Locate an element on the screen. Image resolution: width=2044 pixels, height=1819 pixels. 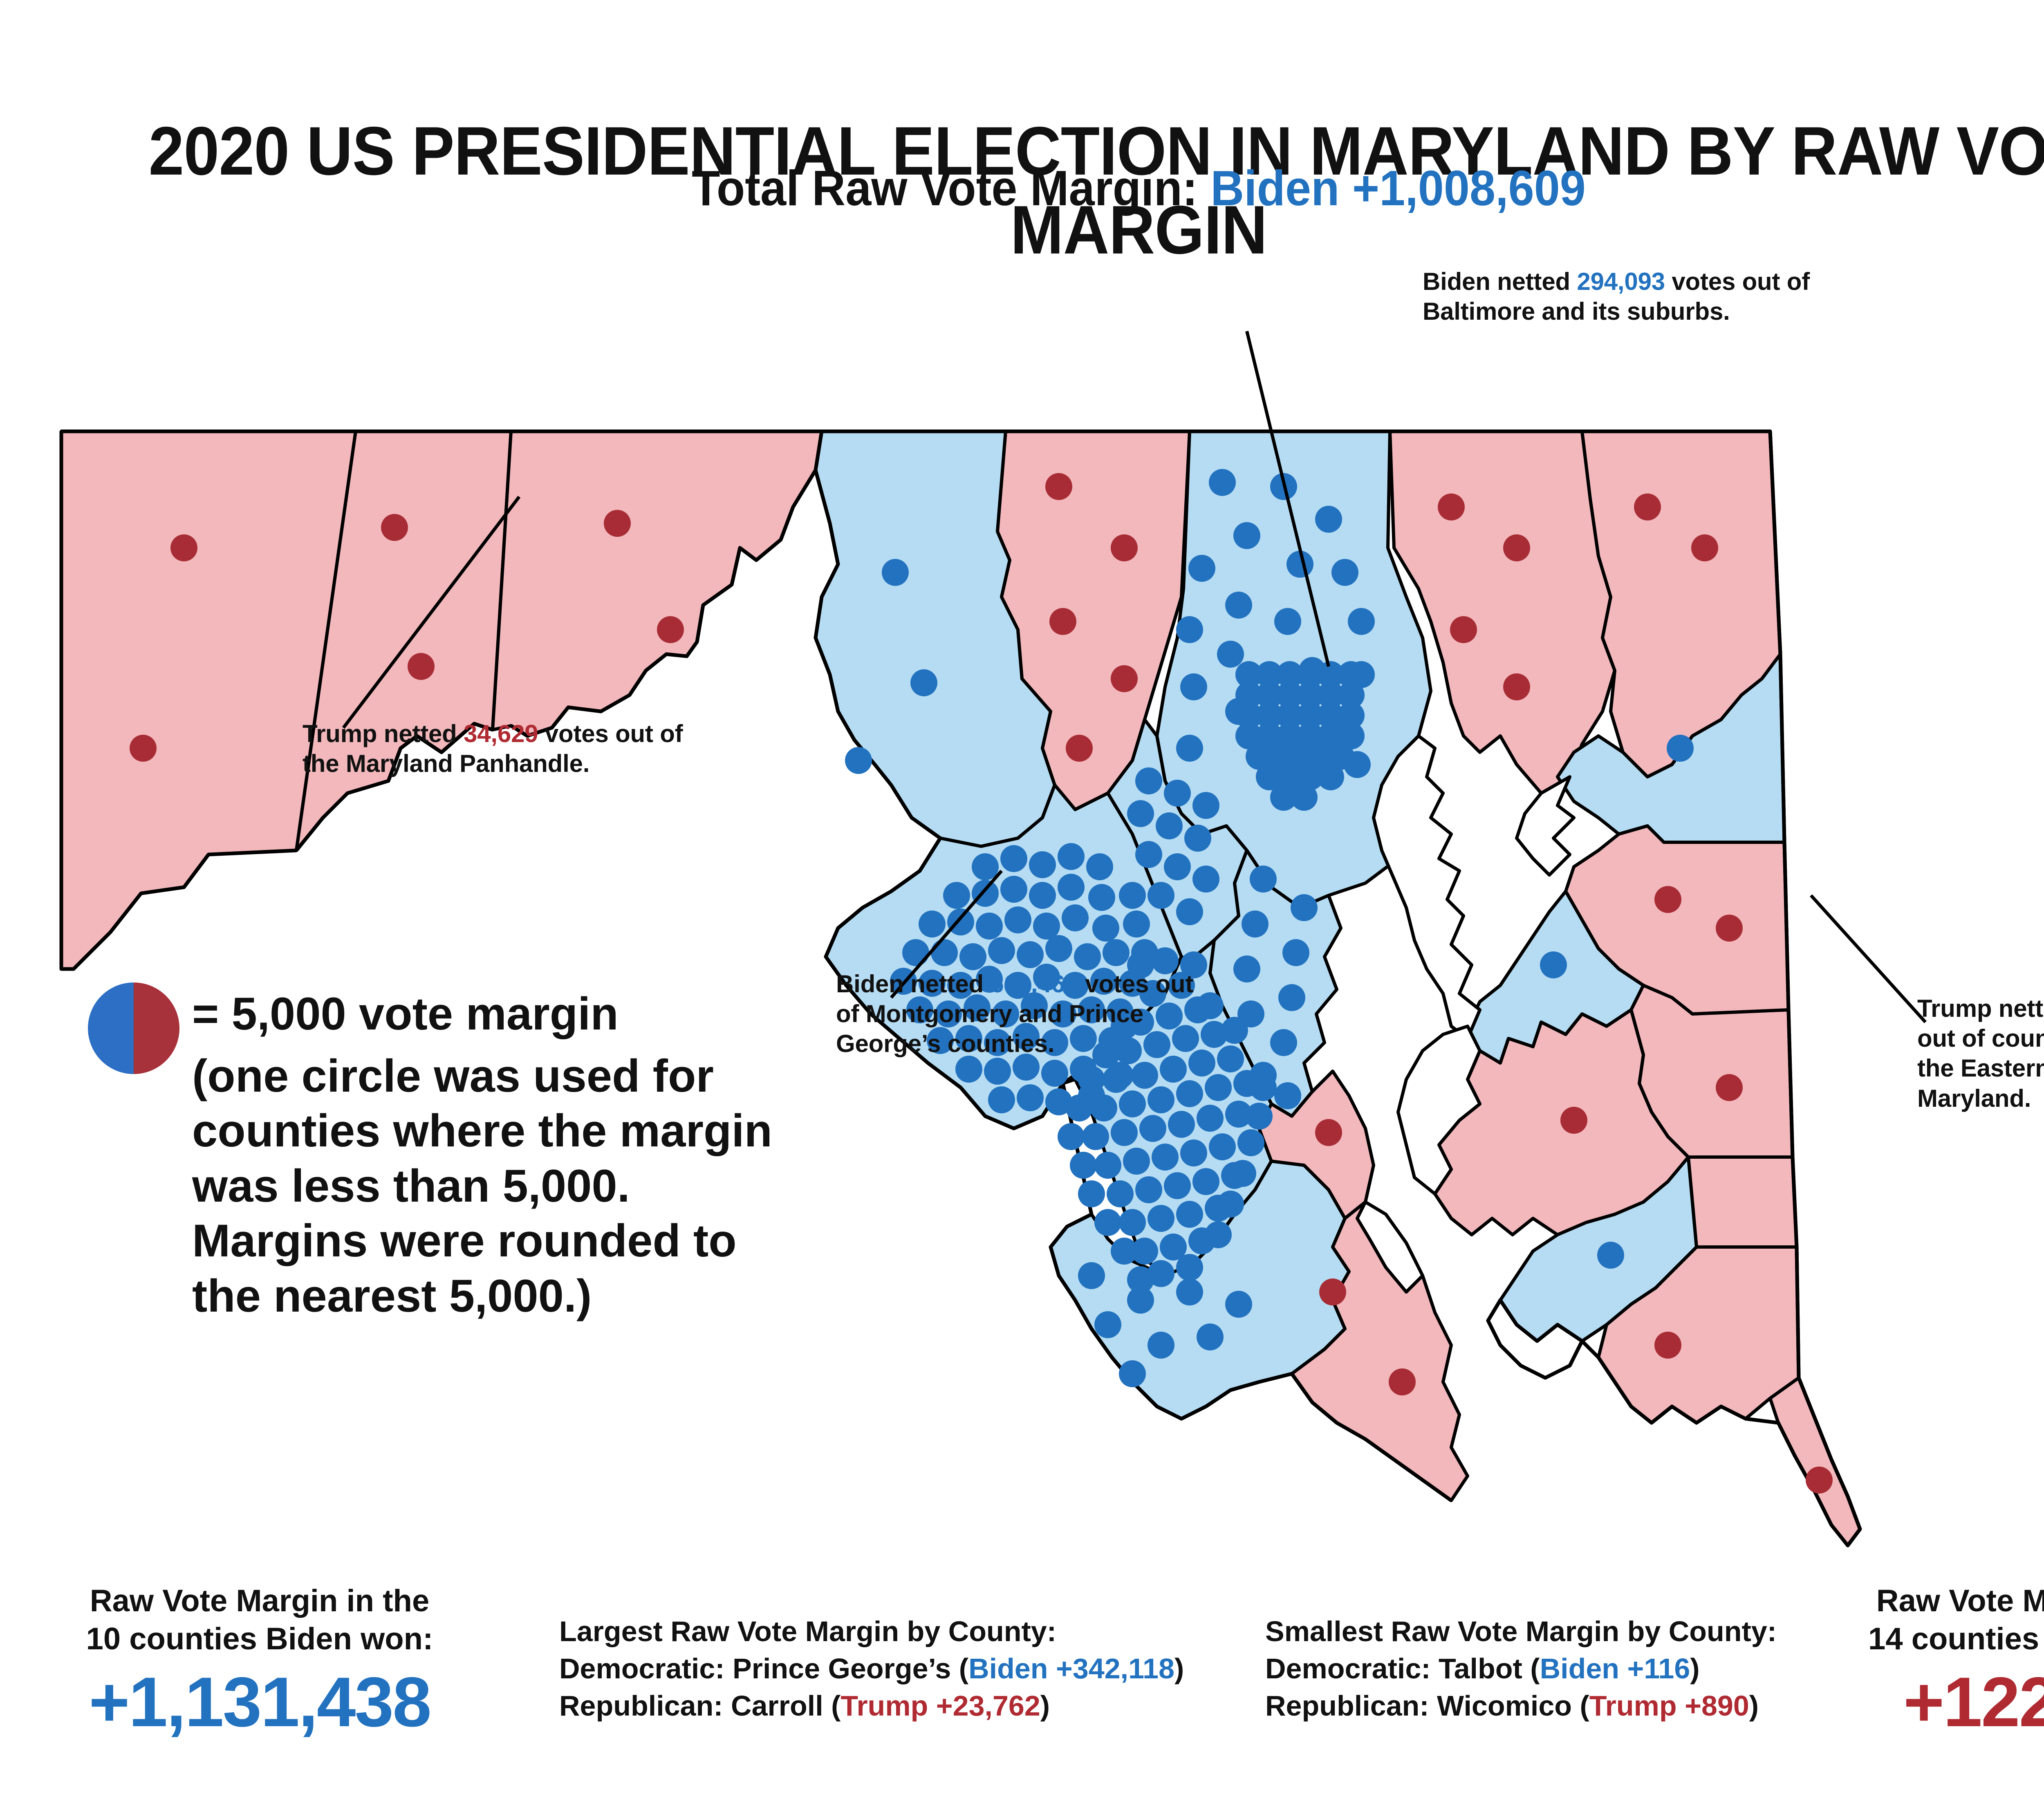
footer-largest-dem-label: Democratic: Prince George’s ( is located at coordinates (764, 1668).